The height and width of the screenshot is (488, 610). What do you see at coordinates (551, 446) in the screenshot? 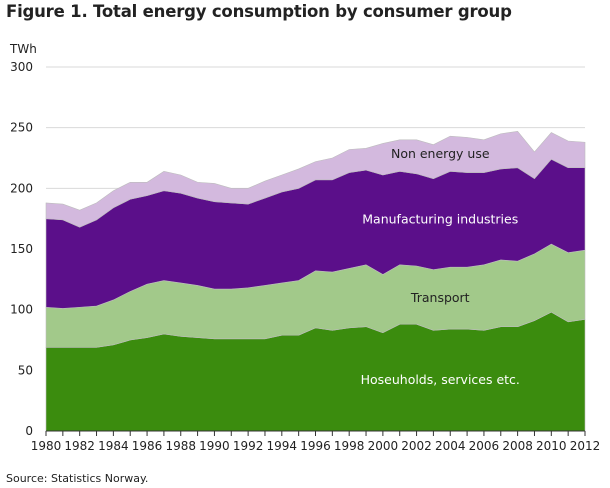
I see `x-tick-label-2010: 2010` at bounding box center [551, 446].